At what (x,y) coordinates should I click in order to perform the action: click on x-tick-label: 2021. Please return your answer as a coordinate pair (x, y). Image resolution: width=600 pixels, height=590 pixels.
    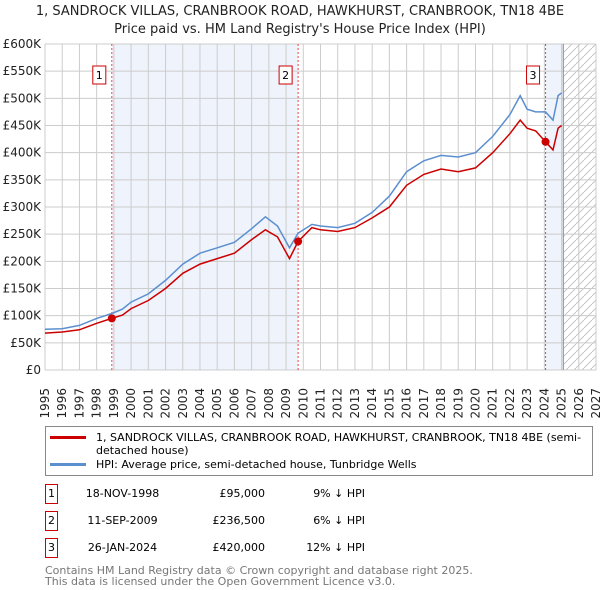
    Looking at the image, I should click on (493, 403).